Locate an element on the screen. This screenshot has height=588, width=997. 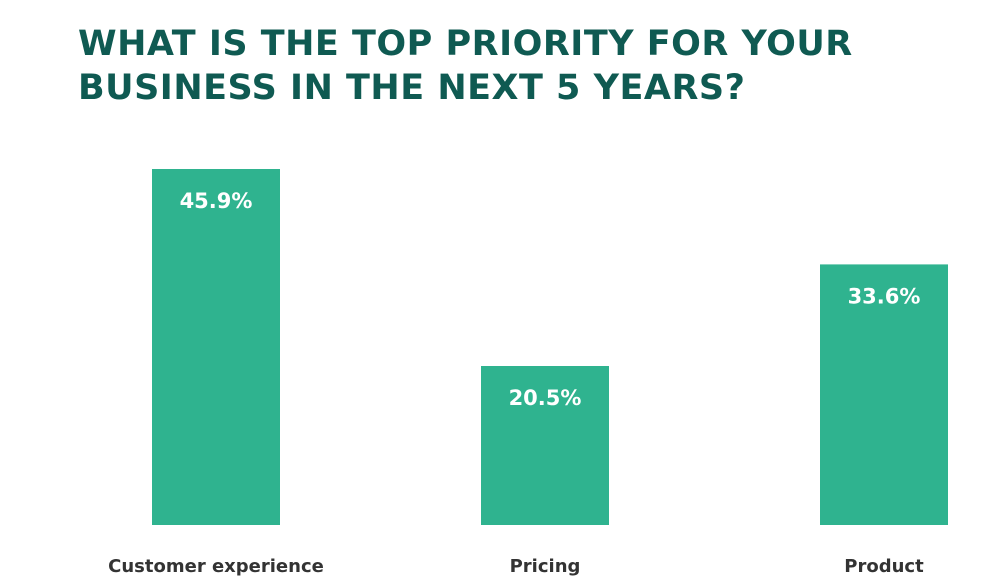
bar-customer-experience is located at coordinates (216, 347).